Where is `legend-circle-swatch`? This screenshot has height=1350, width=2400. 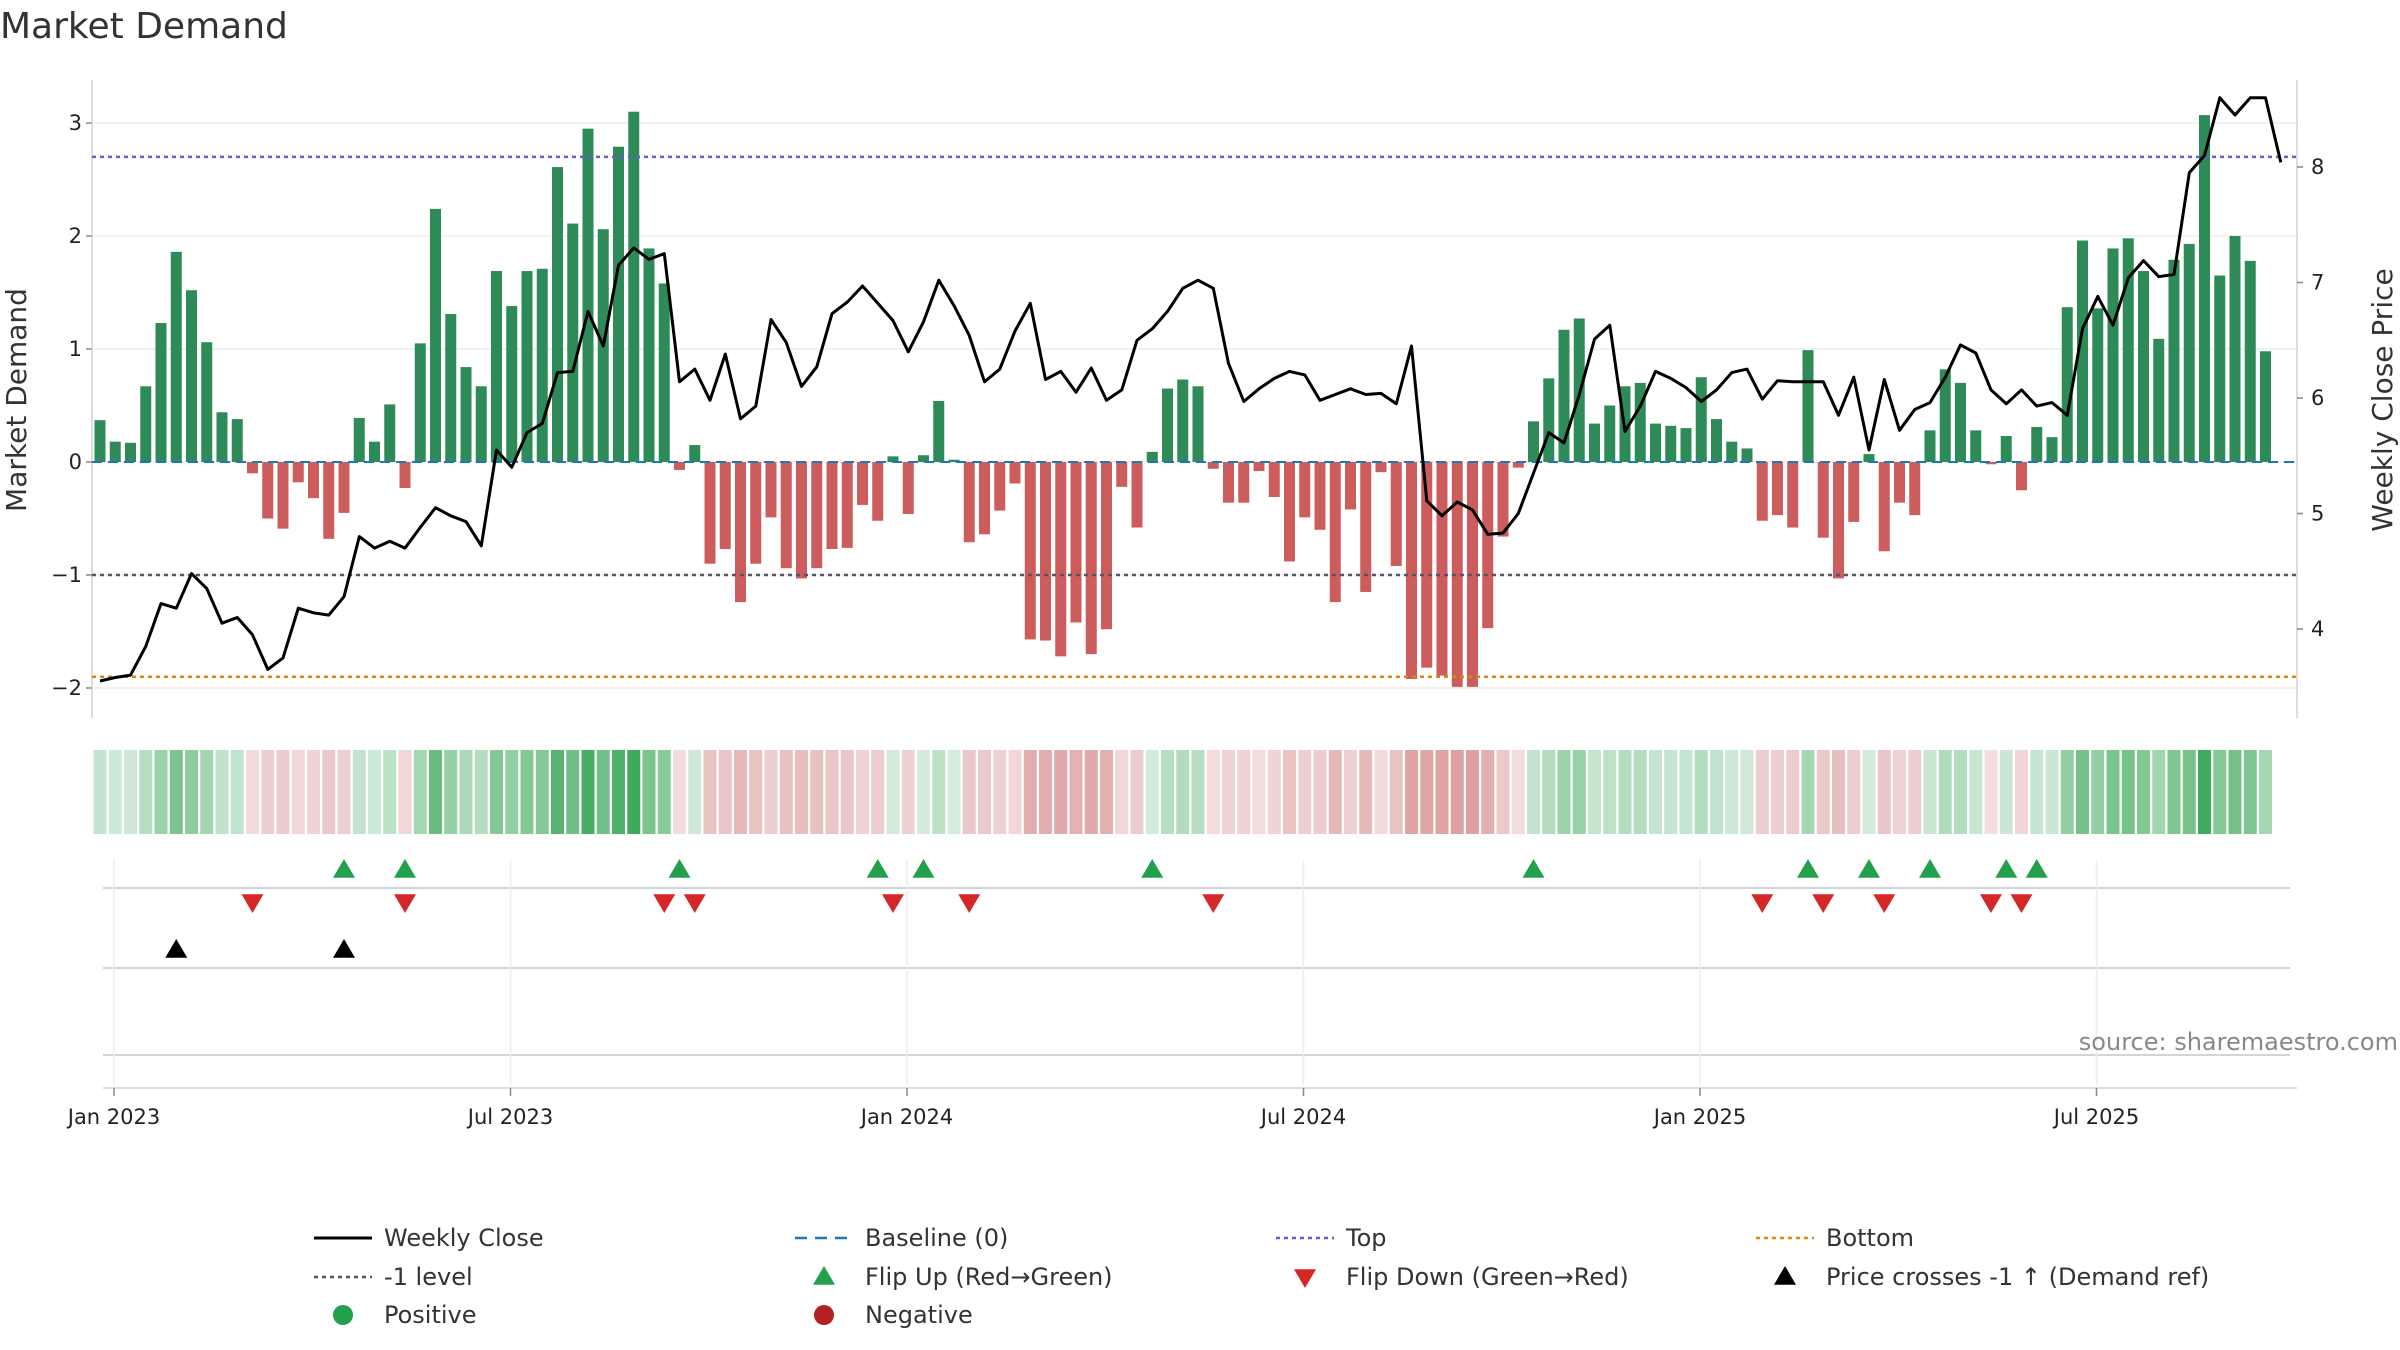
legend-circle-swatch is located at coordinates (343, 1315).